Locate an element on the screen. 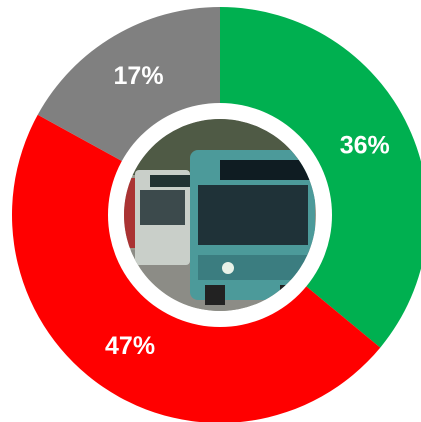 Image resolution: width=421 pixels, height=422 pixels. data-label: 17% is located at coordinates (139, 76).